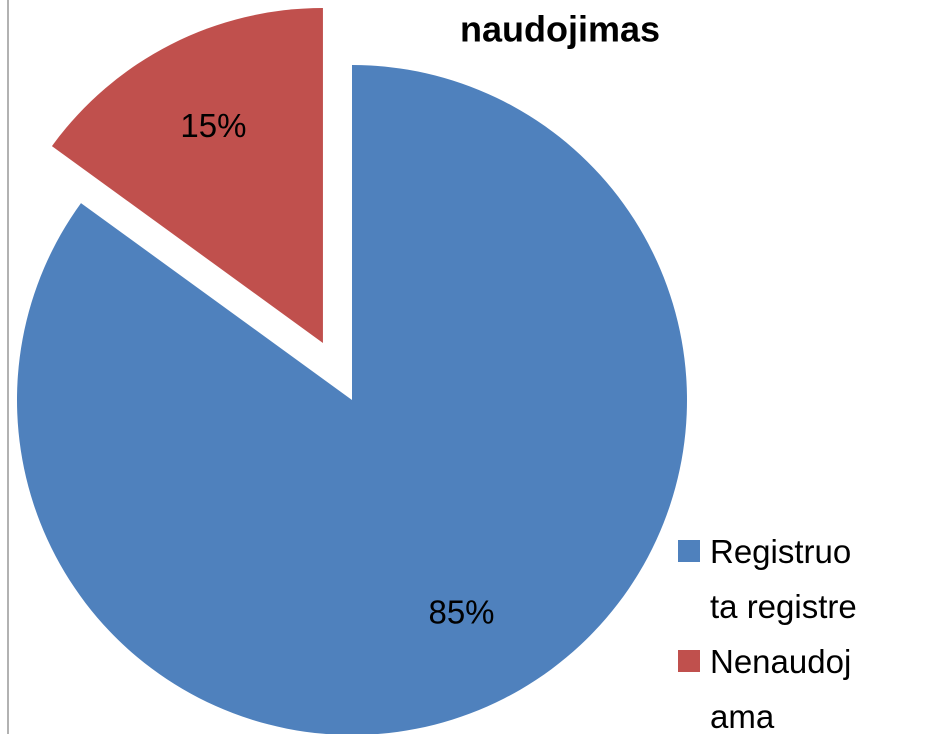 This screenshot has width=926, height=734. What do you see at coordinates (560, 29) in the screenshot?
I see `chart-title: naudojimas` at bounding box center [560, 29].